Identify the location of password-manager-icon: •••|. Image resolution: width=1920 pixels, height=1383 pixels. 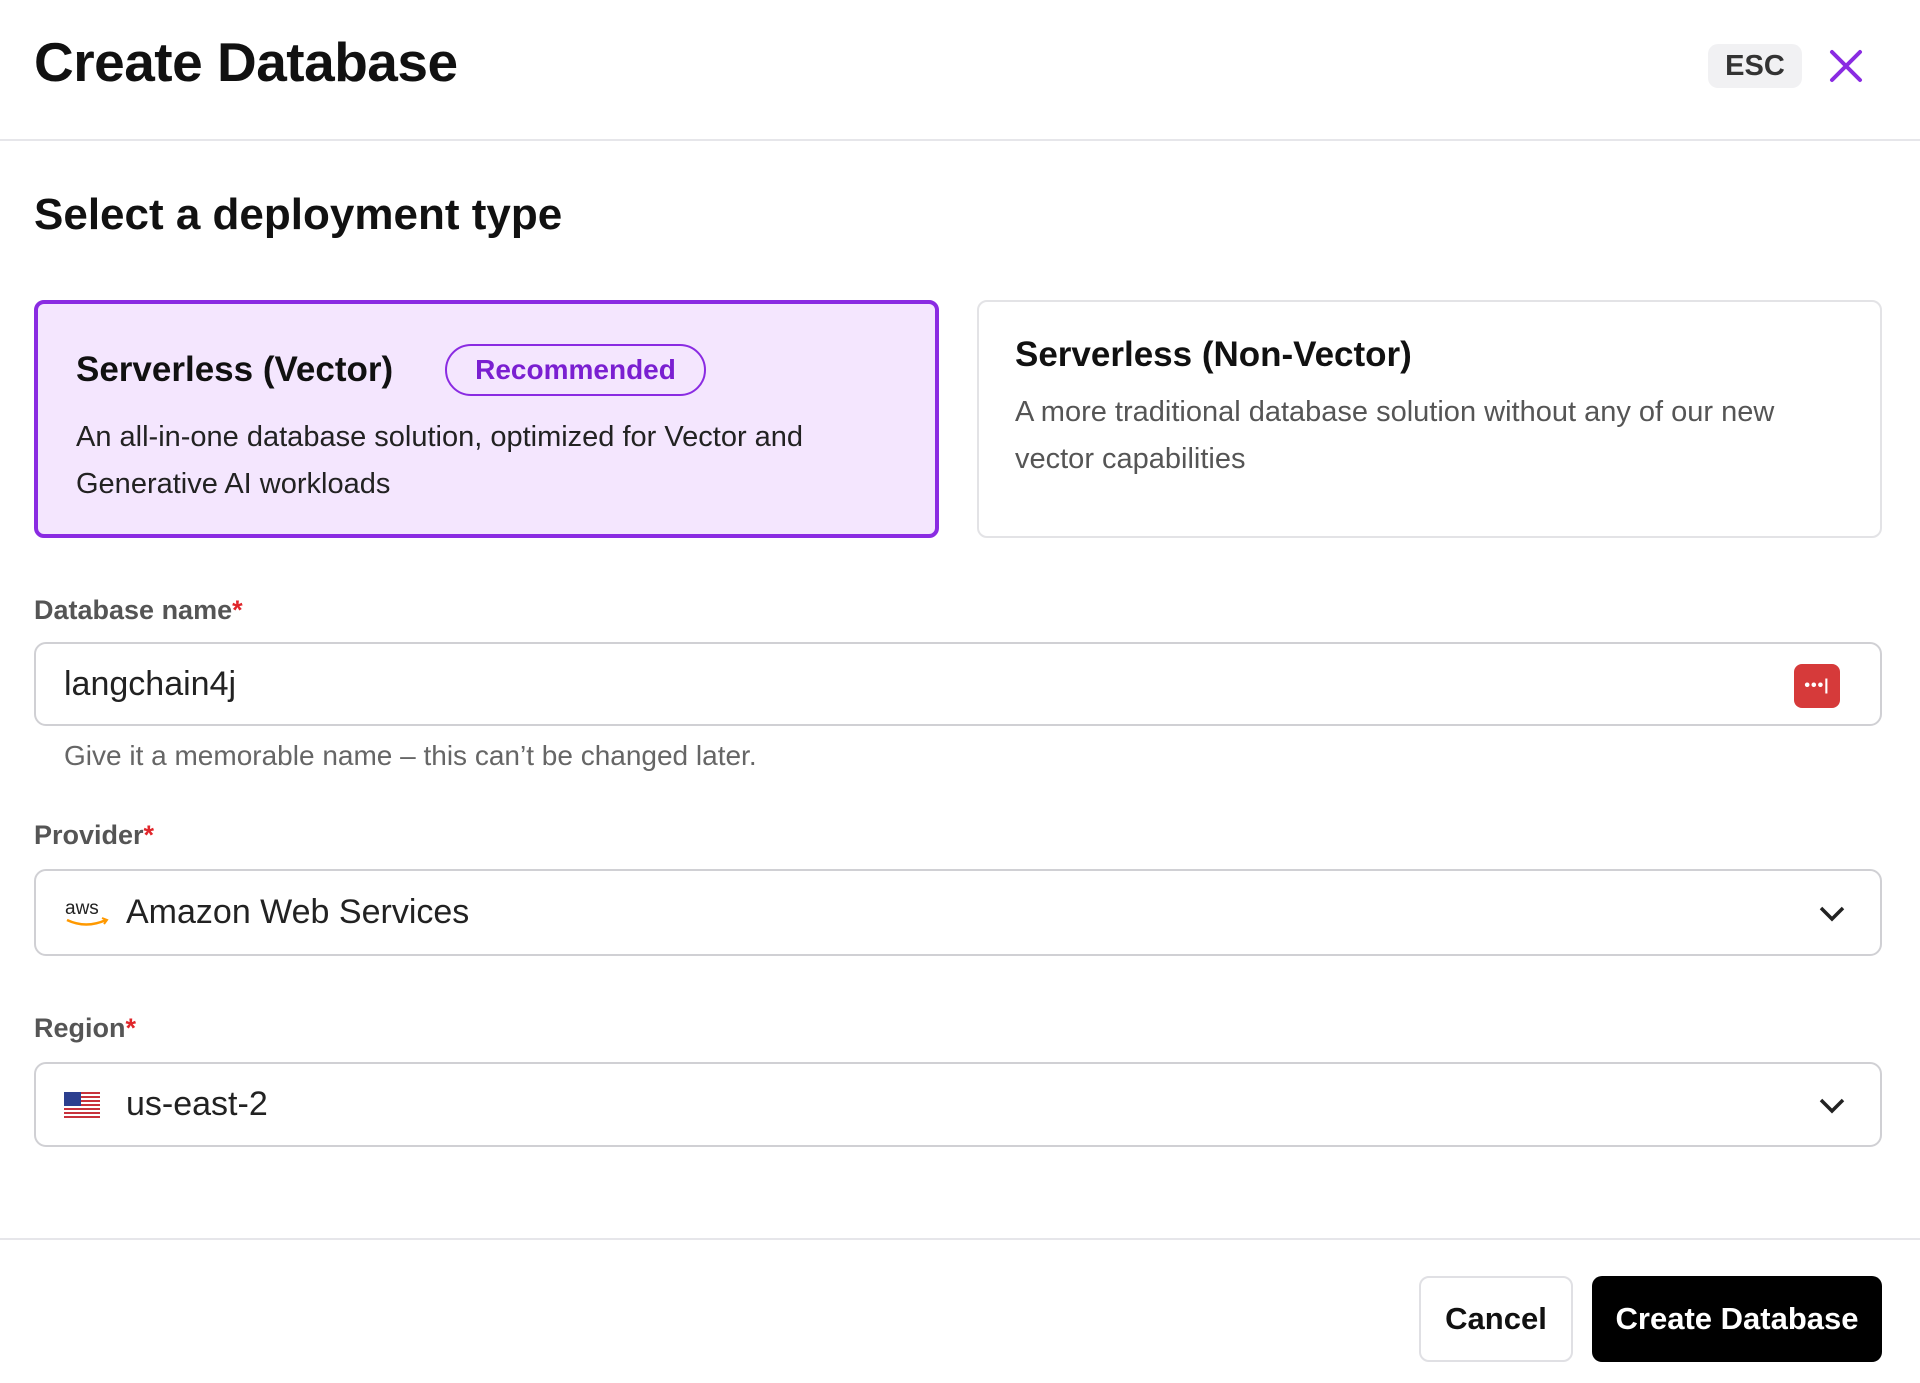
(1817, 686).